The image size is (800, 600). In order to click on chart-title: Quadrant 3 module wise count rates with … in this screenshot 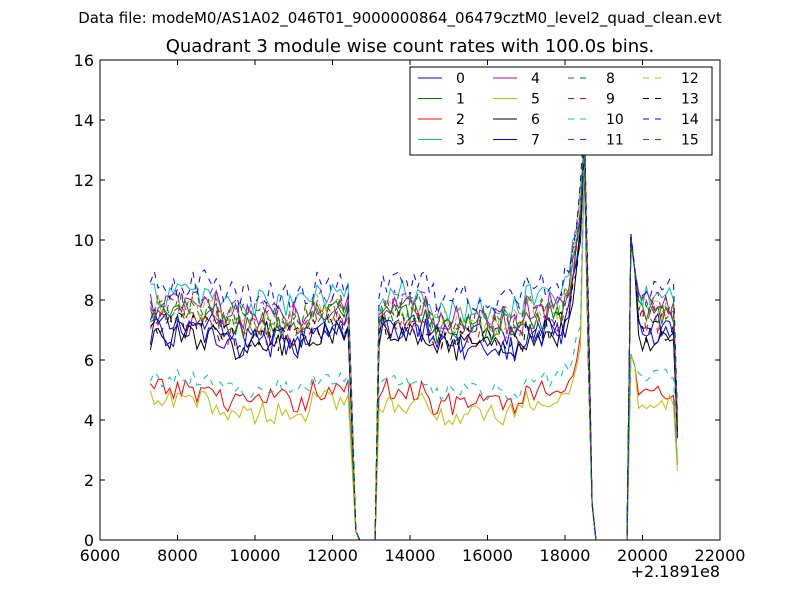, I will do `click(410, 46)`.